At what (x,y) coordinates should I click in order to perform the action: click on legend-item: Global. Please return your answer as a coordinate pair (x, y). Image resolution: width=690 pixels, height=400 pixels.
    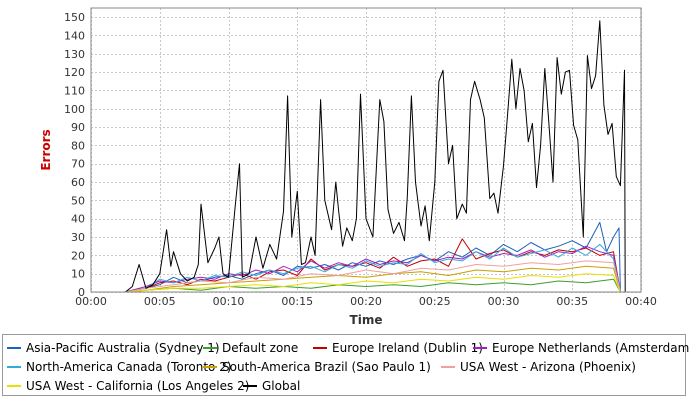
    Looking at the image, I should click on (271, 386).